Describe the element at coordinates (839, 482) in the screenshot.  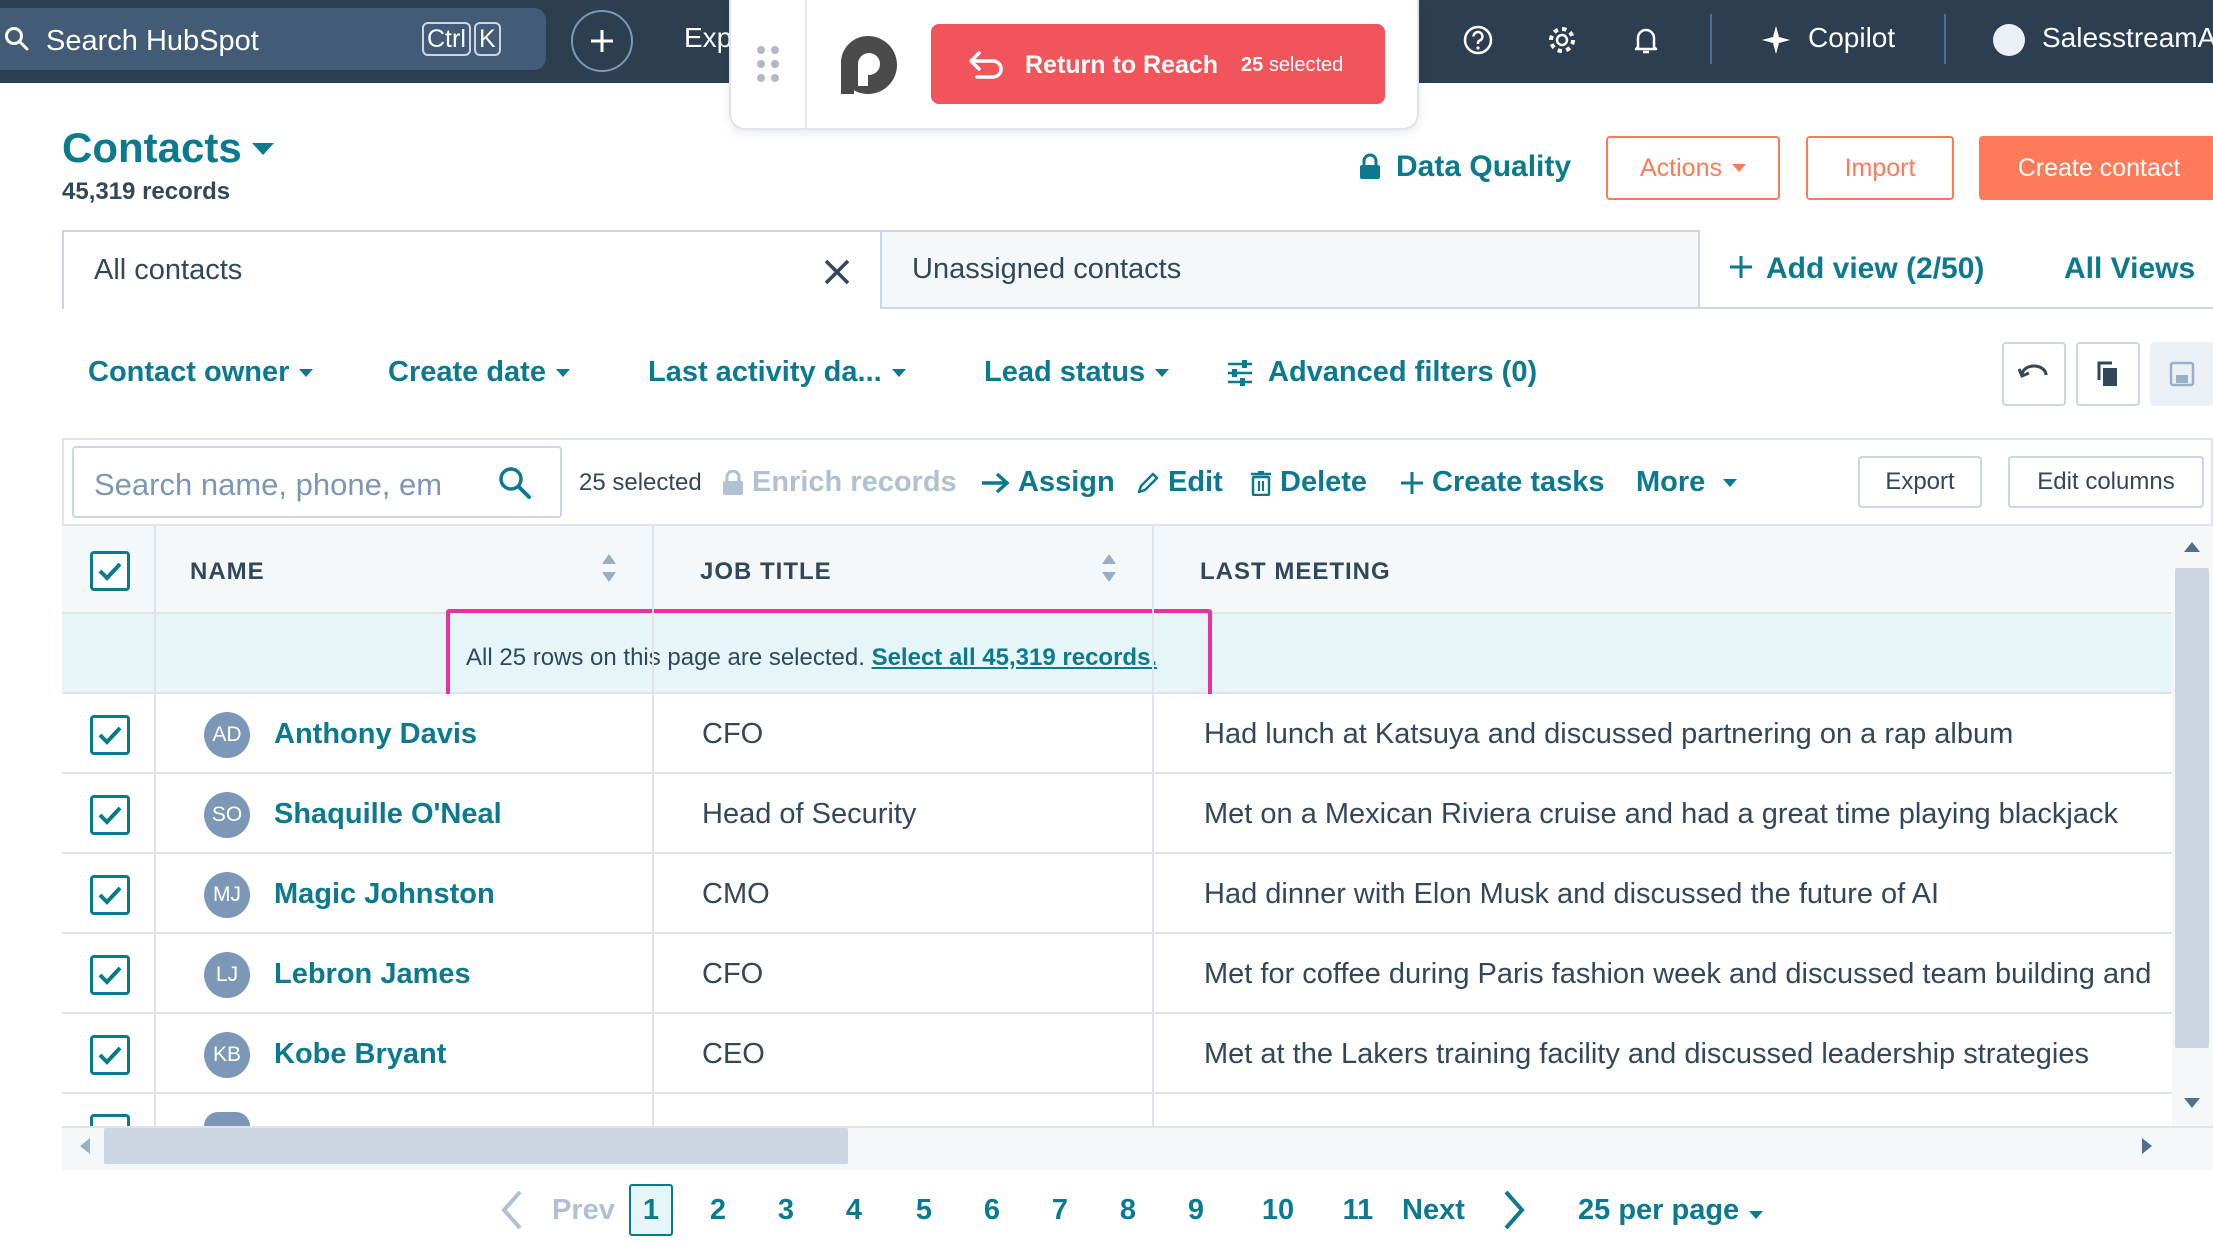
I see `enrich-records-button: Enrich records` at that location.